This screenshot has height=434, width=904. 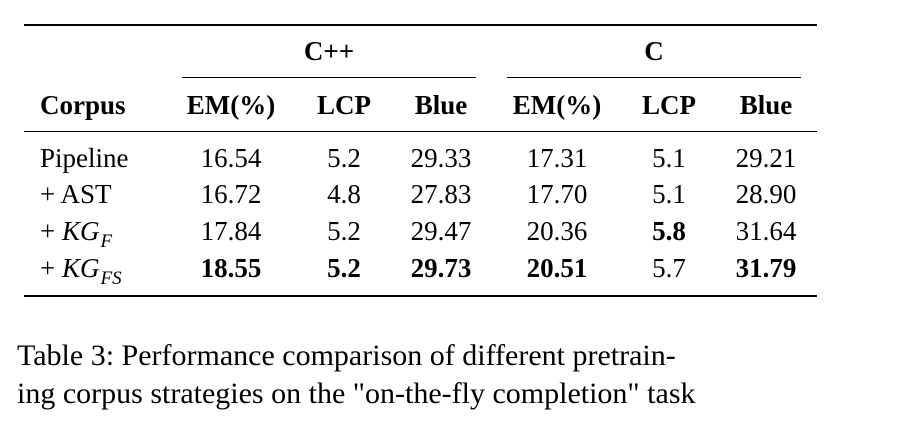 I want to click on header-rule, so click(x=420, y=131).